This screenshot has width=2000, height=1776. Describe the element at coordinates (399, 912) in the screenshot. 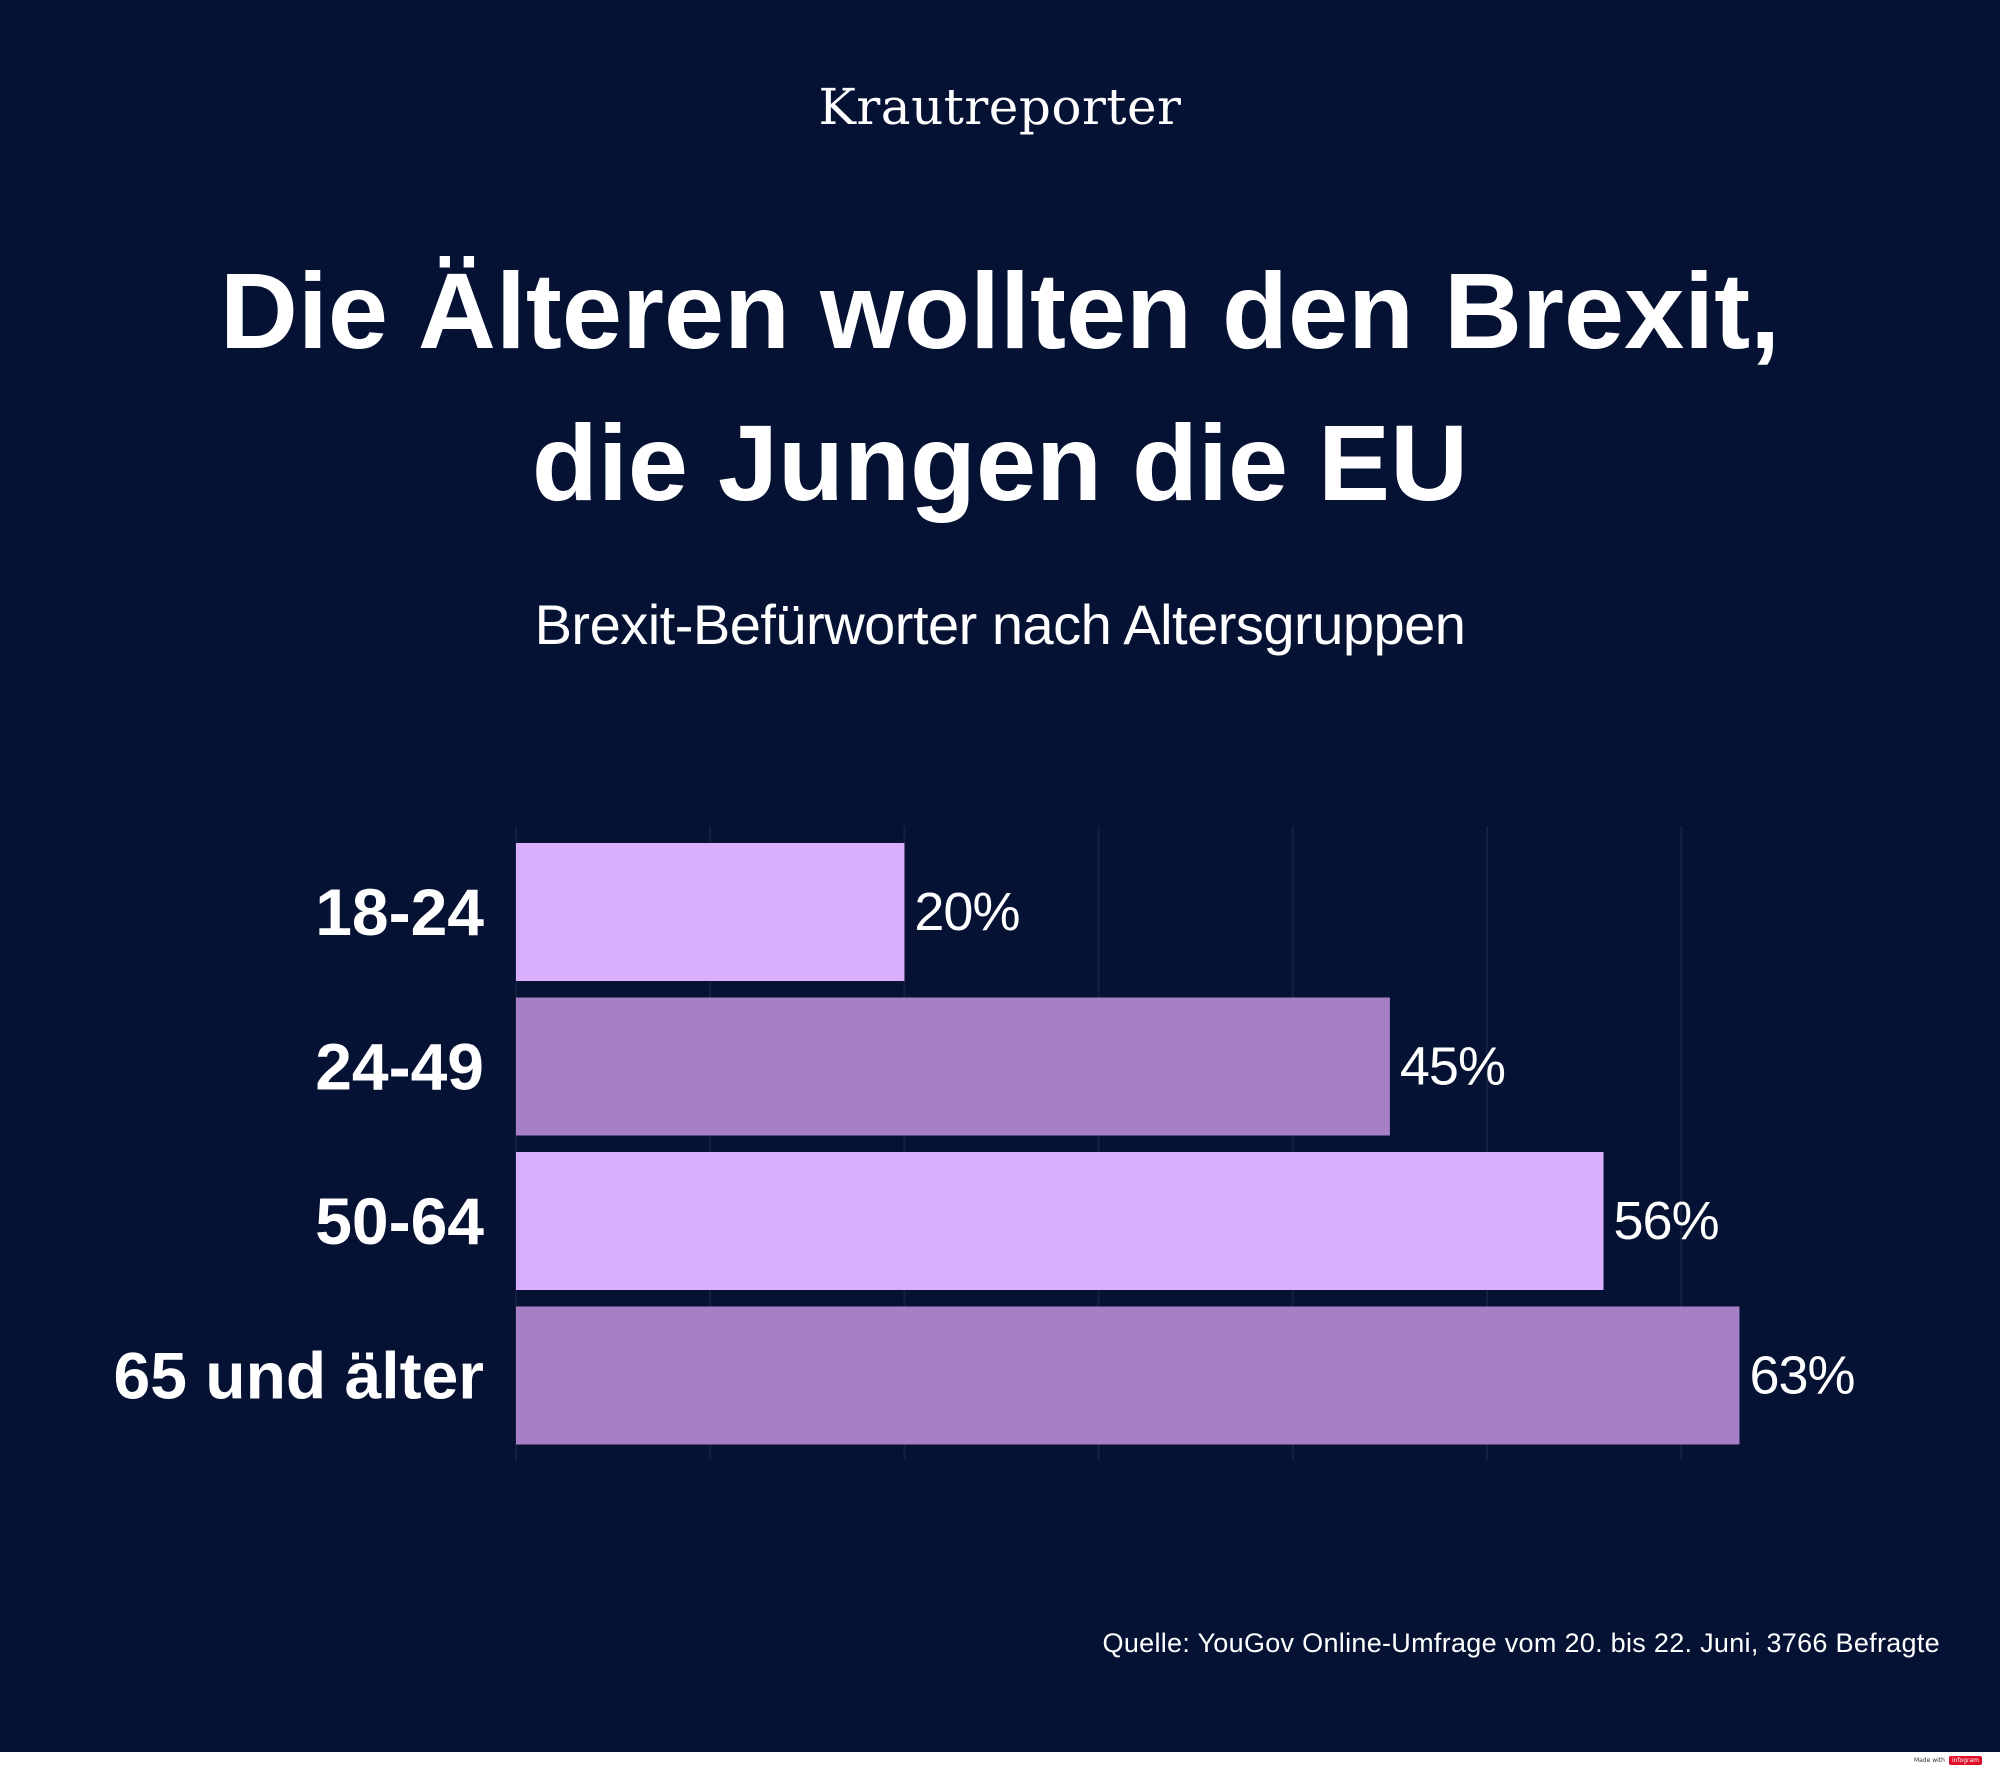

I see `category-label: 18-24` at that location.